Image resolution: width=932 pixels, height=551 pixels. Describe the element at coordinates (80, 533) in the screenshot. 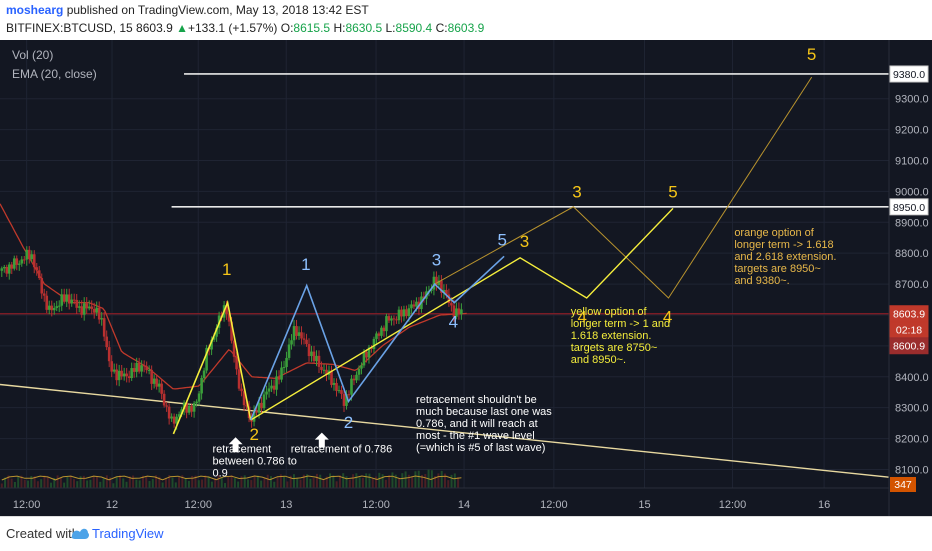

I see `tradingview-logo-icon` at that location.